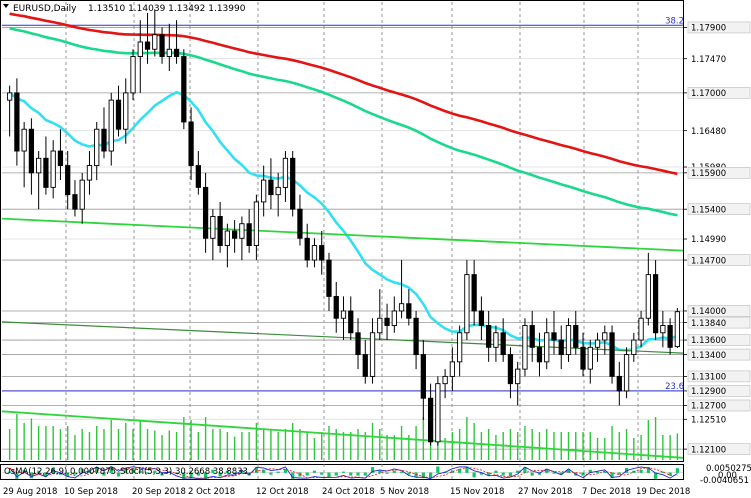 The height and width of the screenshot is (498, 751). I want to click on y-tick-label: 1.14700, so click(708, 261).